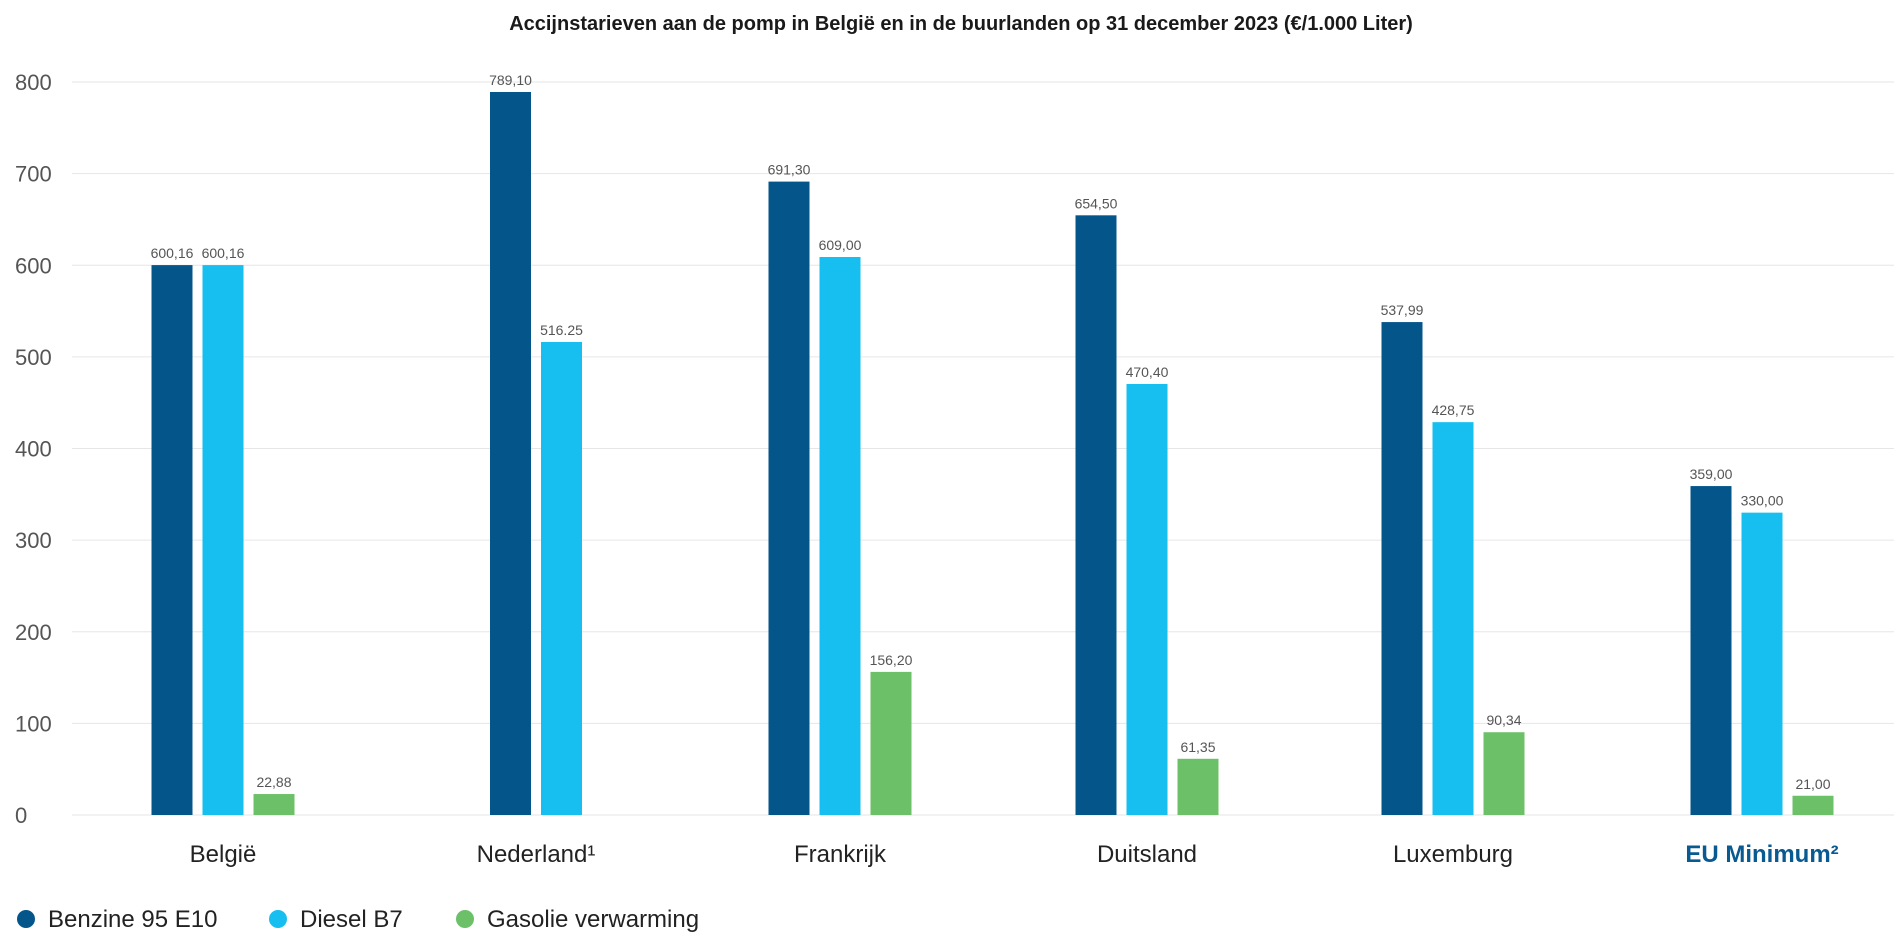  Describe the element at coordinates (1762, 501) in the screenshot. I see `data-label: 330,00` at that location.